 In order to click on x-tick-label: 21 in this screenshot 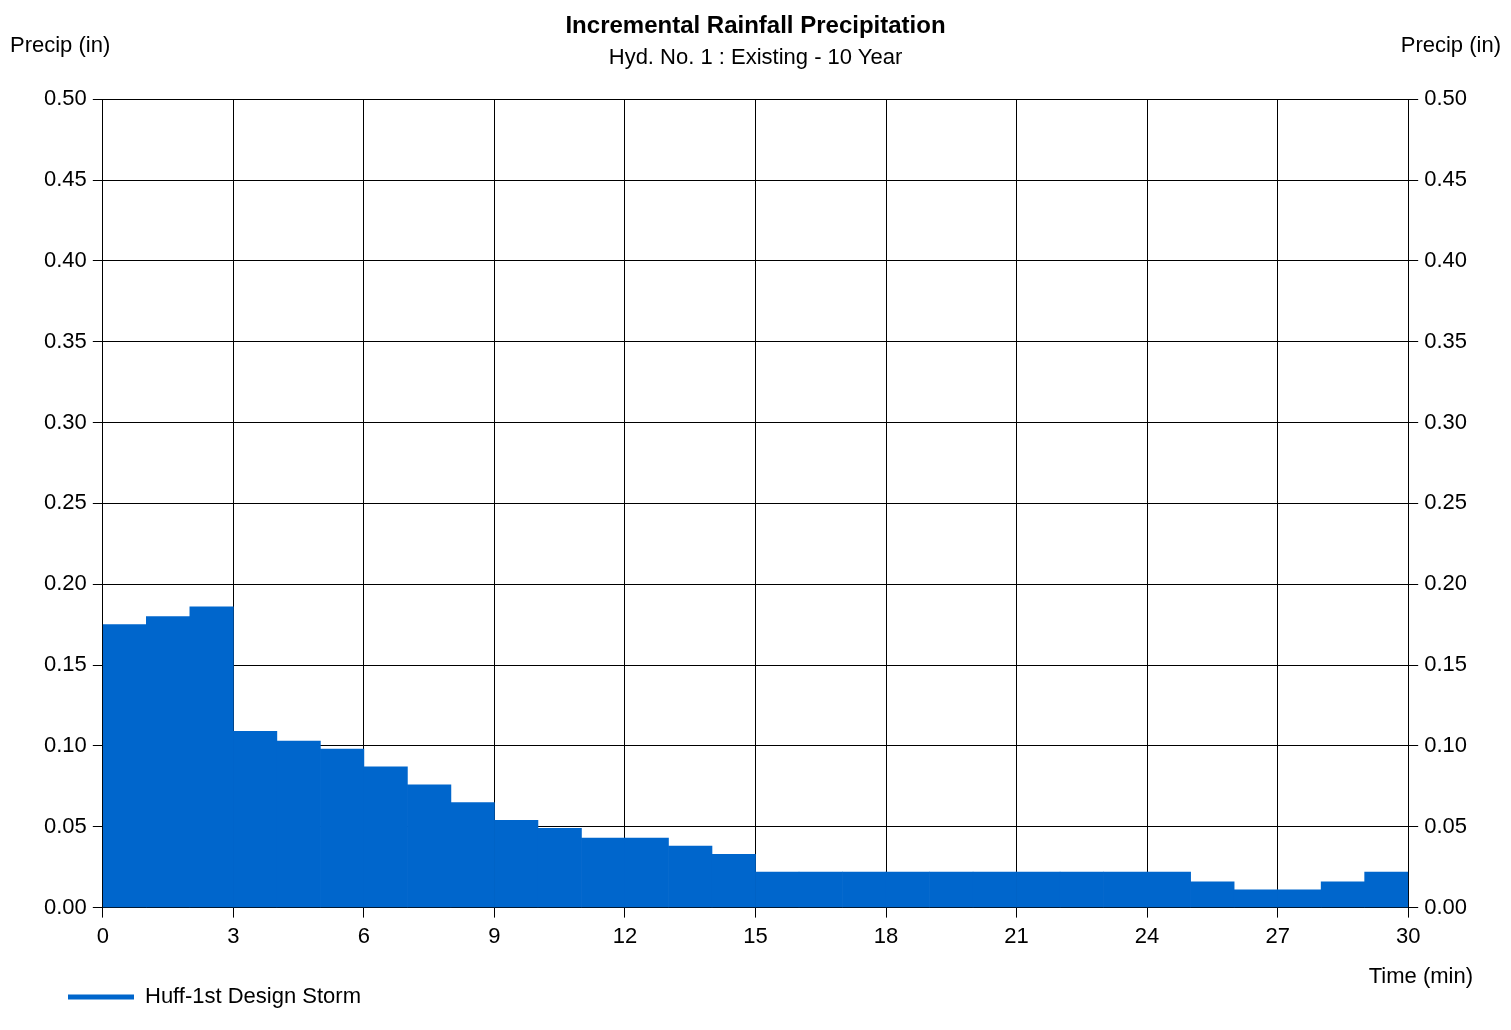, I will do `click(1016, 935)`.